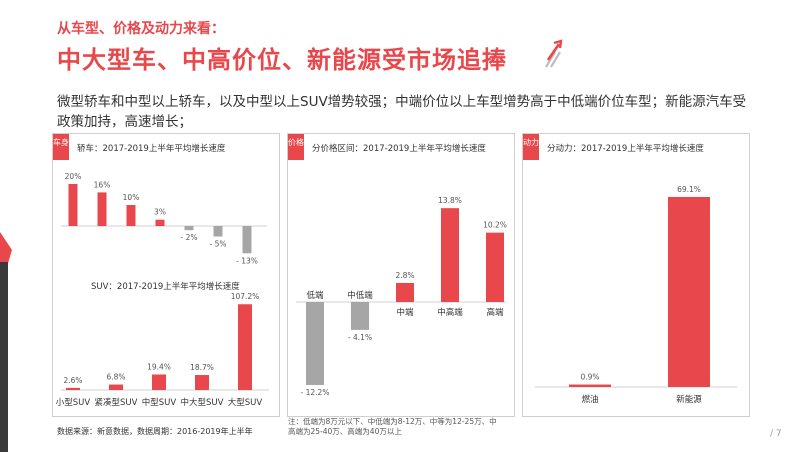 The image size is (800, 452). I want to click on data-label: 16%, so click(102, 184).